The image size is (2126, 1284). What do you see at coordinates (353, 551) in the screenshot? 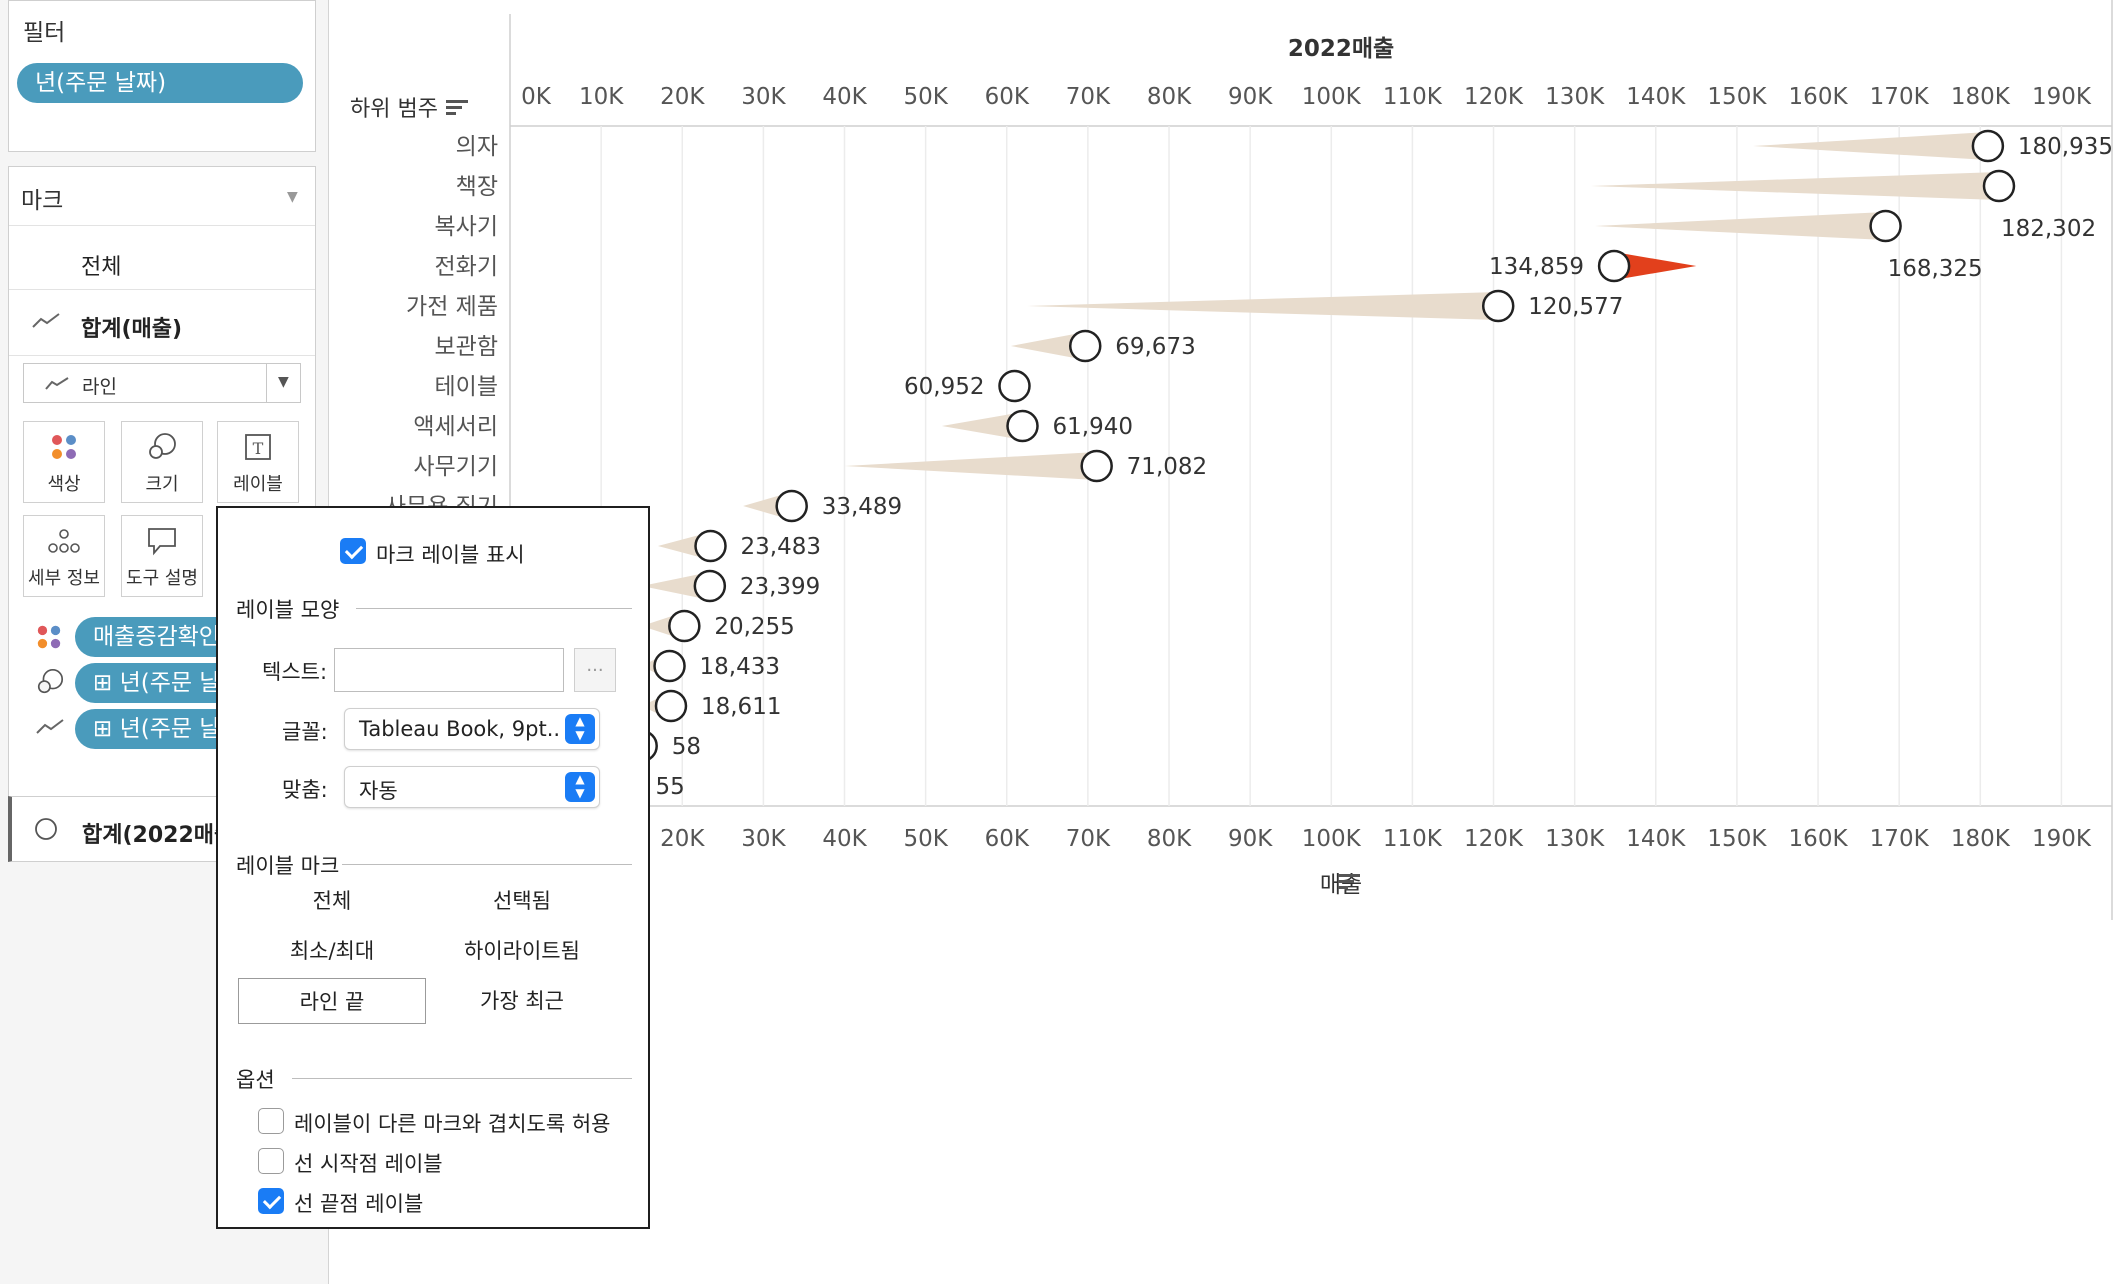
I see `show-labels-checkbox` at bounding box center [353, 551].